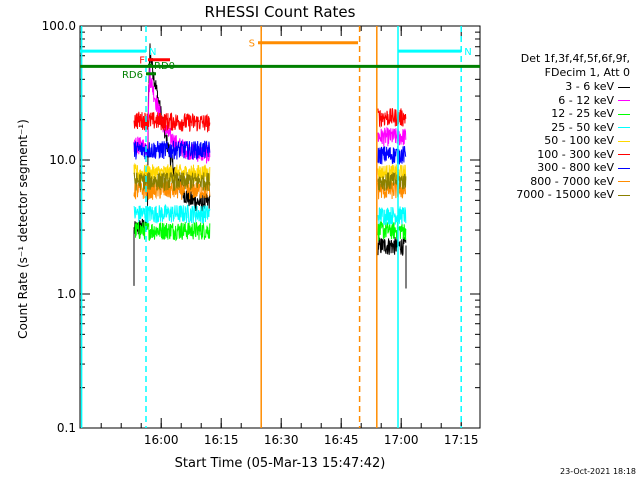 This screenshot has width=640, height=480. I want to click on y-tick-label: 100.0, so click(59, 26).